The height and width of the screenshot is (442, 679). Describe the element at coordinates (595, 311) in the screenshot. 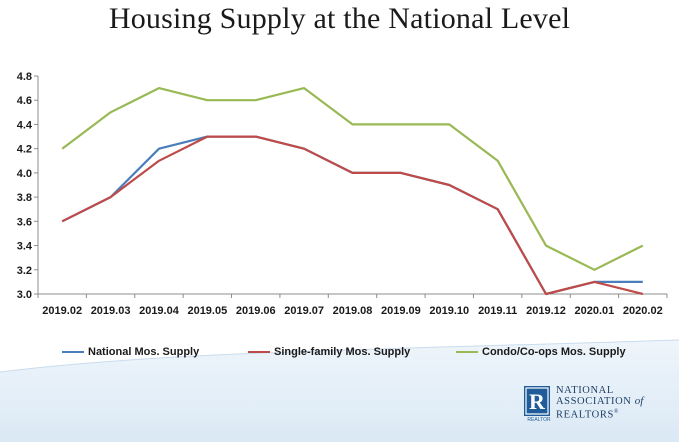

I see `x-tick-label: 2020.01` at that location.